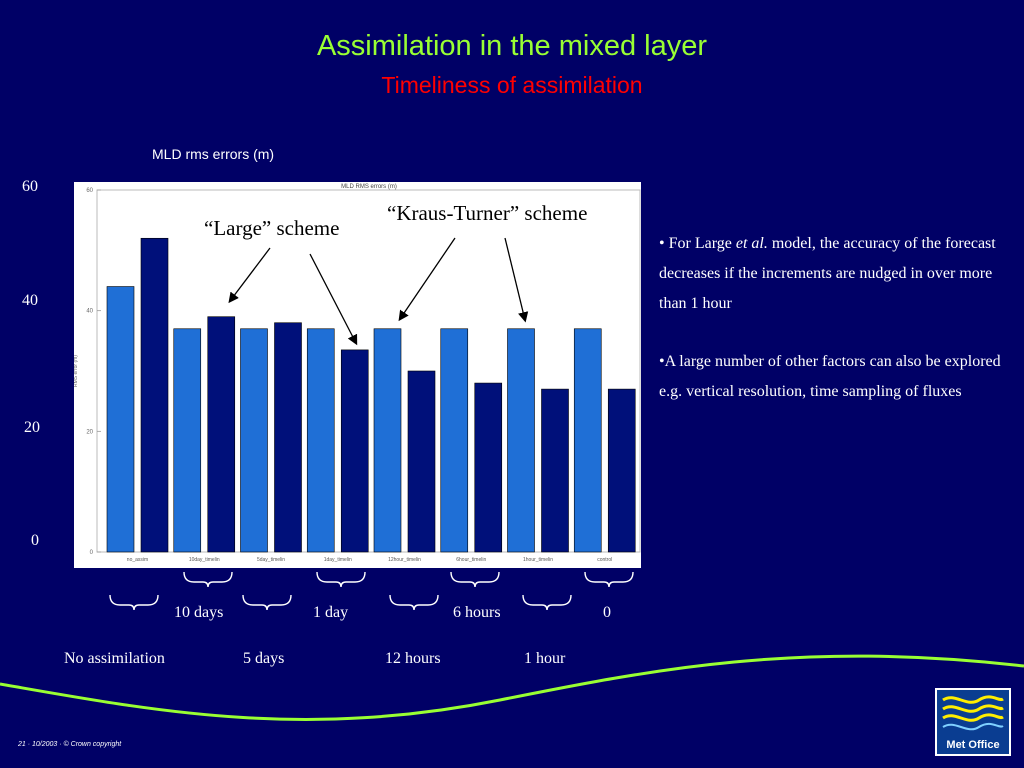 The image size is (1024, 768). Describe the element at coordinates (538, 560) in the screenshot. I see `x-category-label: 1hour_timelin` at that location.